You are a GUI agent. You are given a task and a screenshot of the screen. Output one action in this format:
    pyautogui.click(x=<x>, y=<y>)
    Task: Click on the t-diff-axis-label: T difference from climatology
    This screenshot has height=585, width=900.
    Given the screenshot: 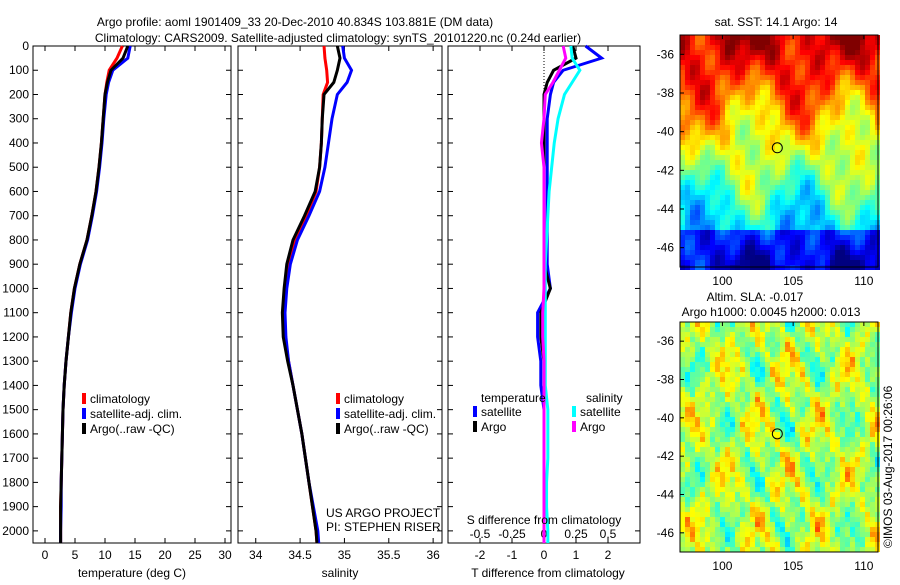 What is the action you would take?
    pyautogui.click(x=548, y=573)
    